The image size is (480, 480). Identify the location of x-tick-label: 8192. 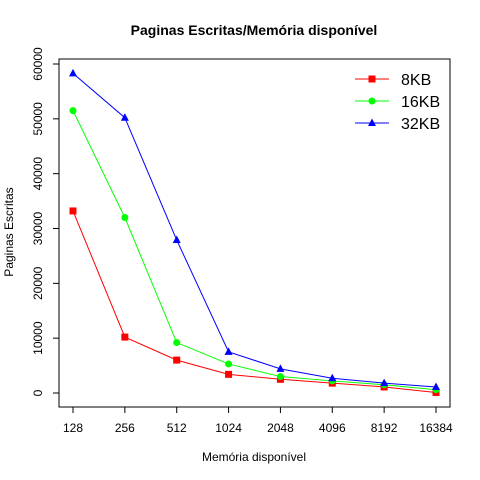
(384, 428).